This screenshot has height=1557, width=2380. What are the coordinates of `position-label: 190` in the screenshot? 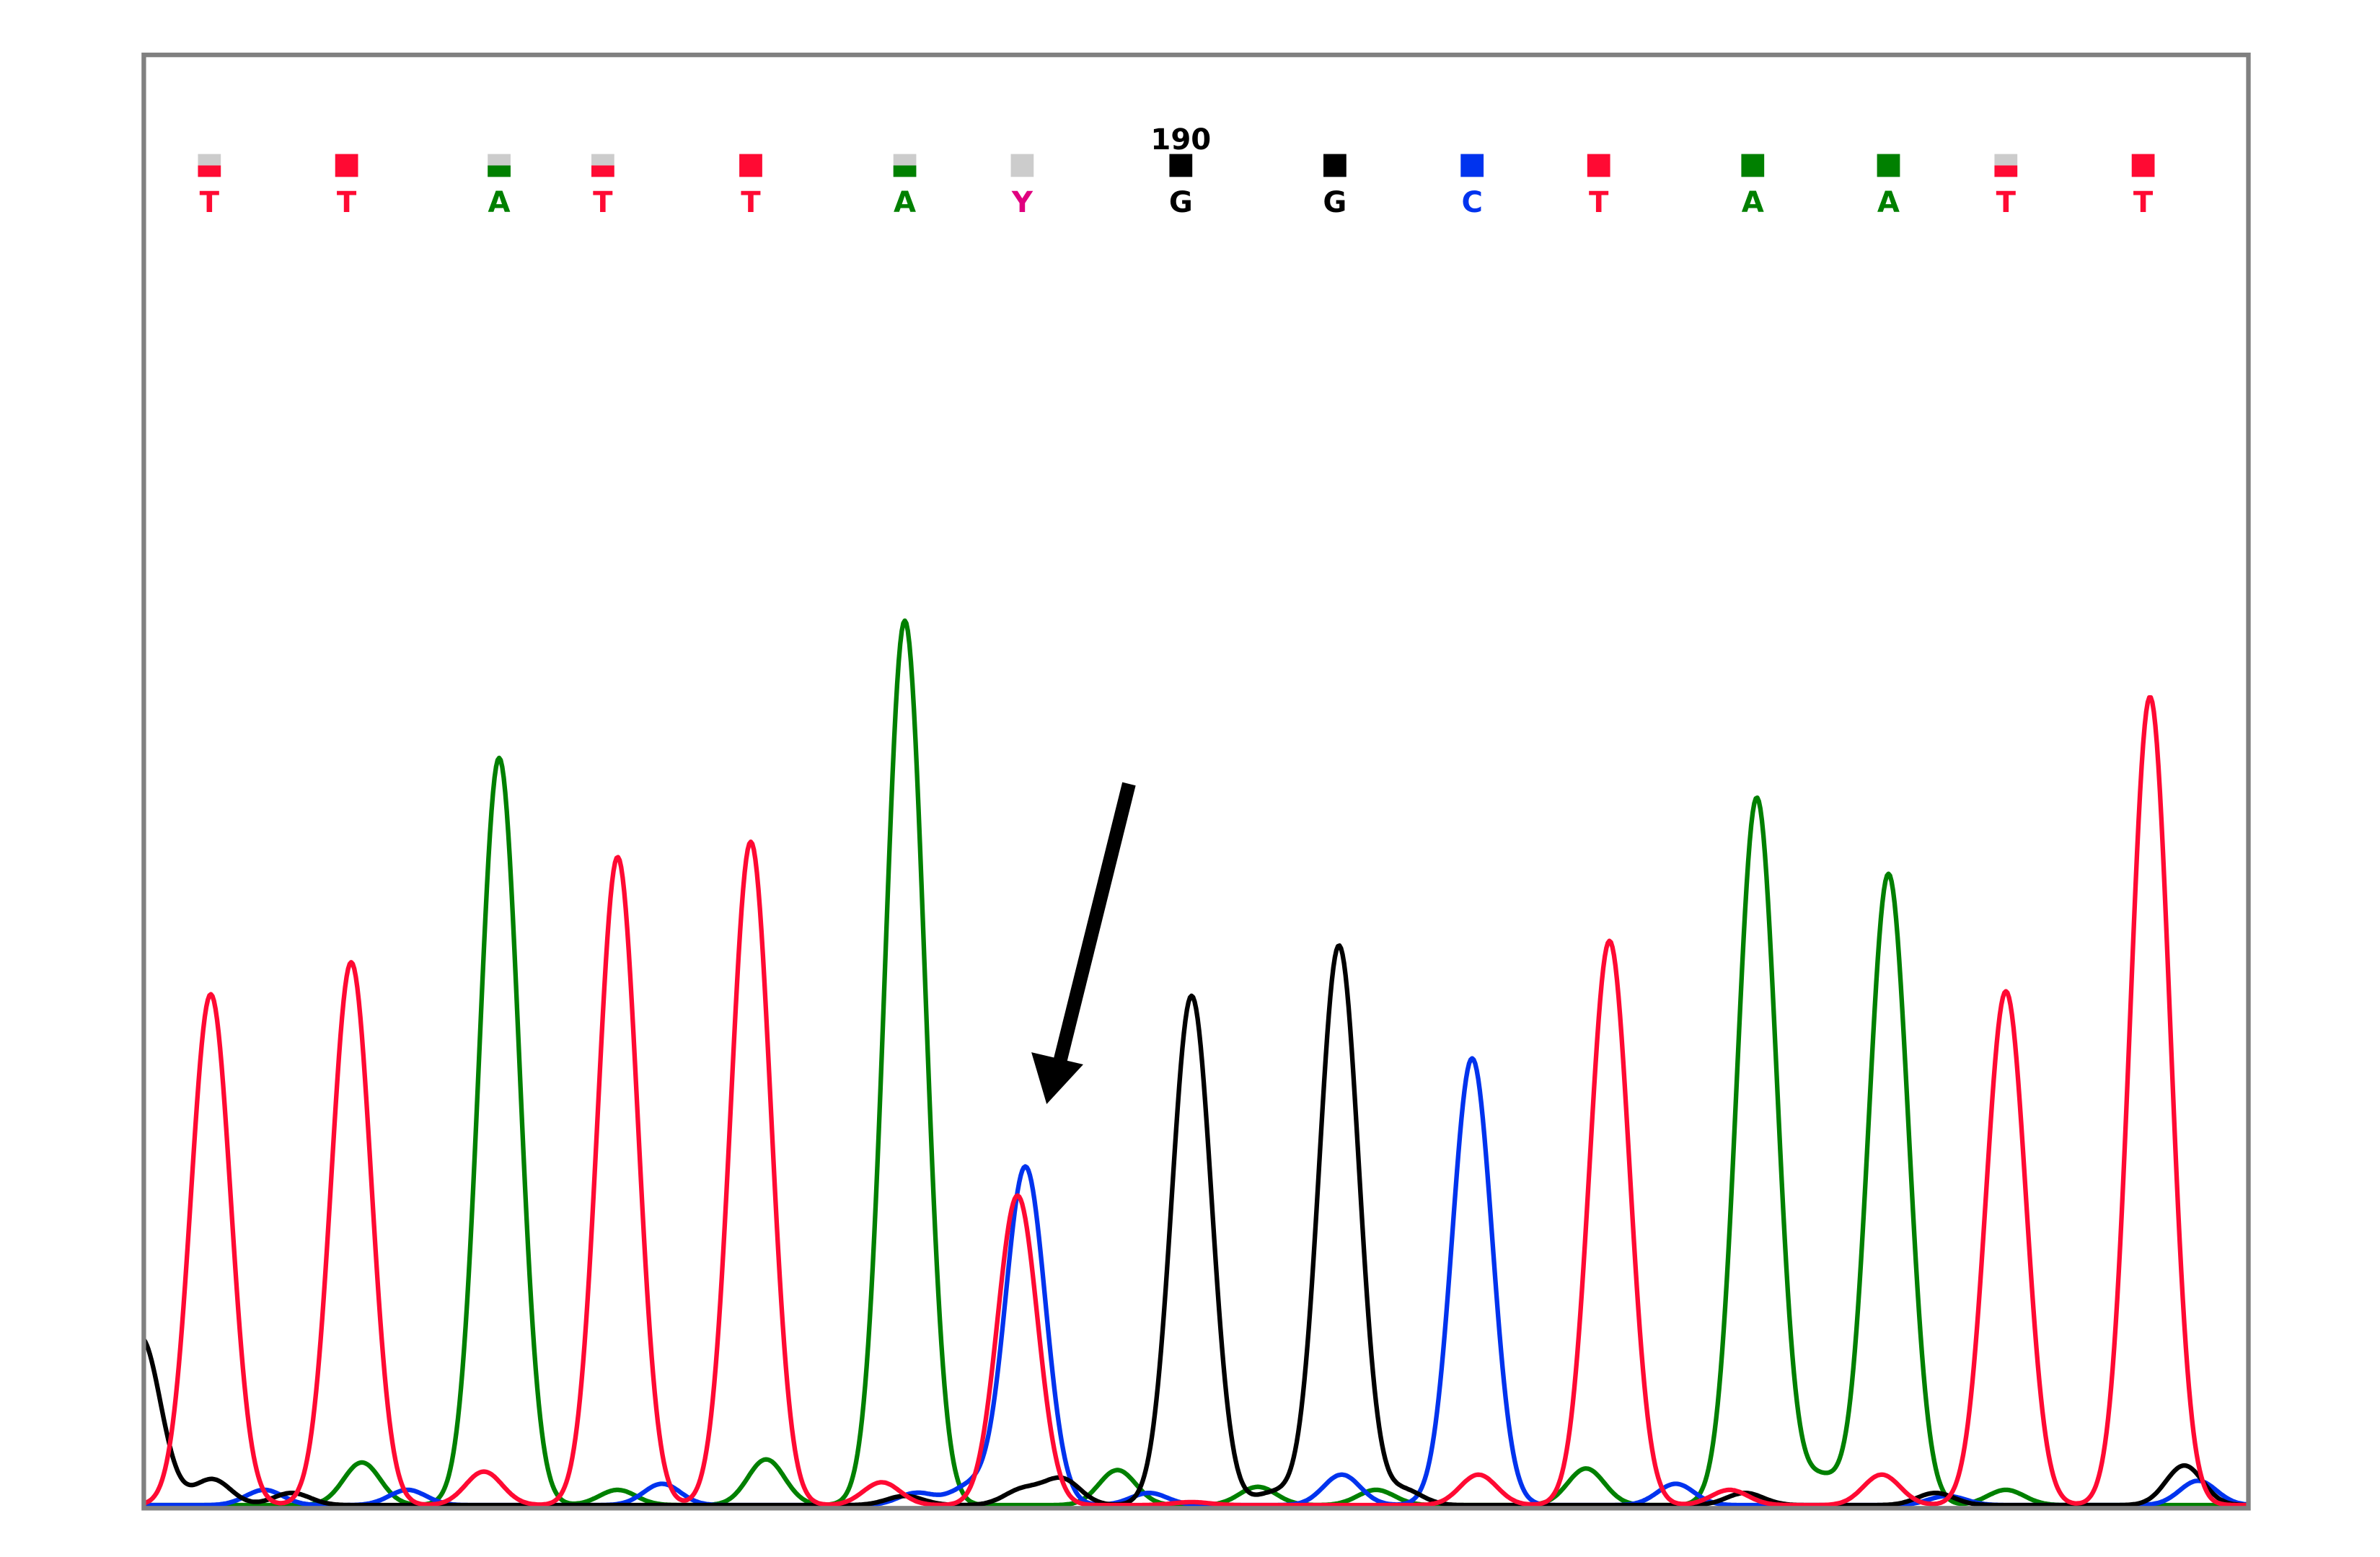 It's located at (1180, 139).